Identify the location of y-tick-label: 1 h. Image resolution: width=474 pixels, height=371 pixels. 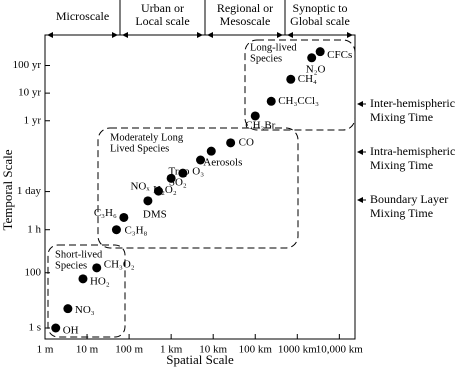
(34, 229).